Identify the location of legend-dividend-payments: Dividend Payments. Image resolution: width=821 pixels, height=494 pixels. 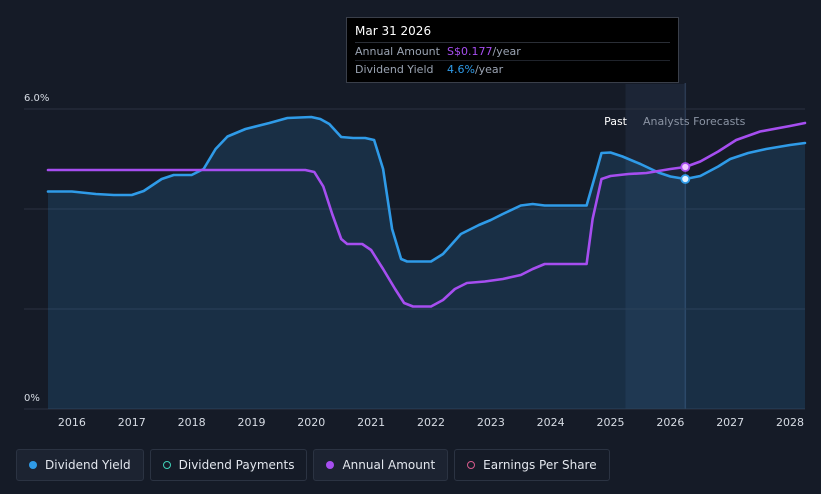
(228, 465).